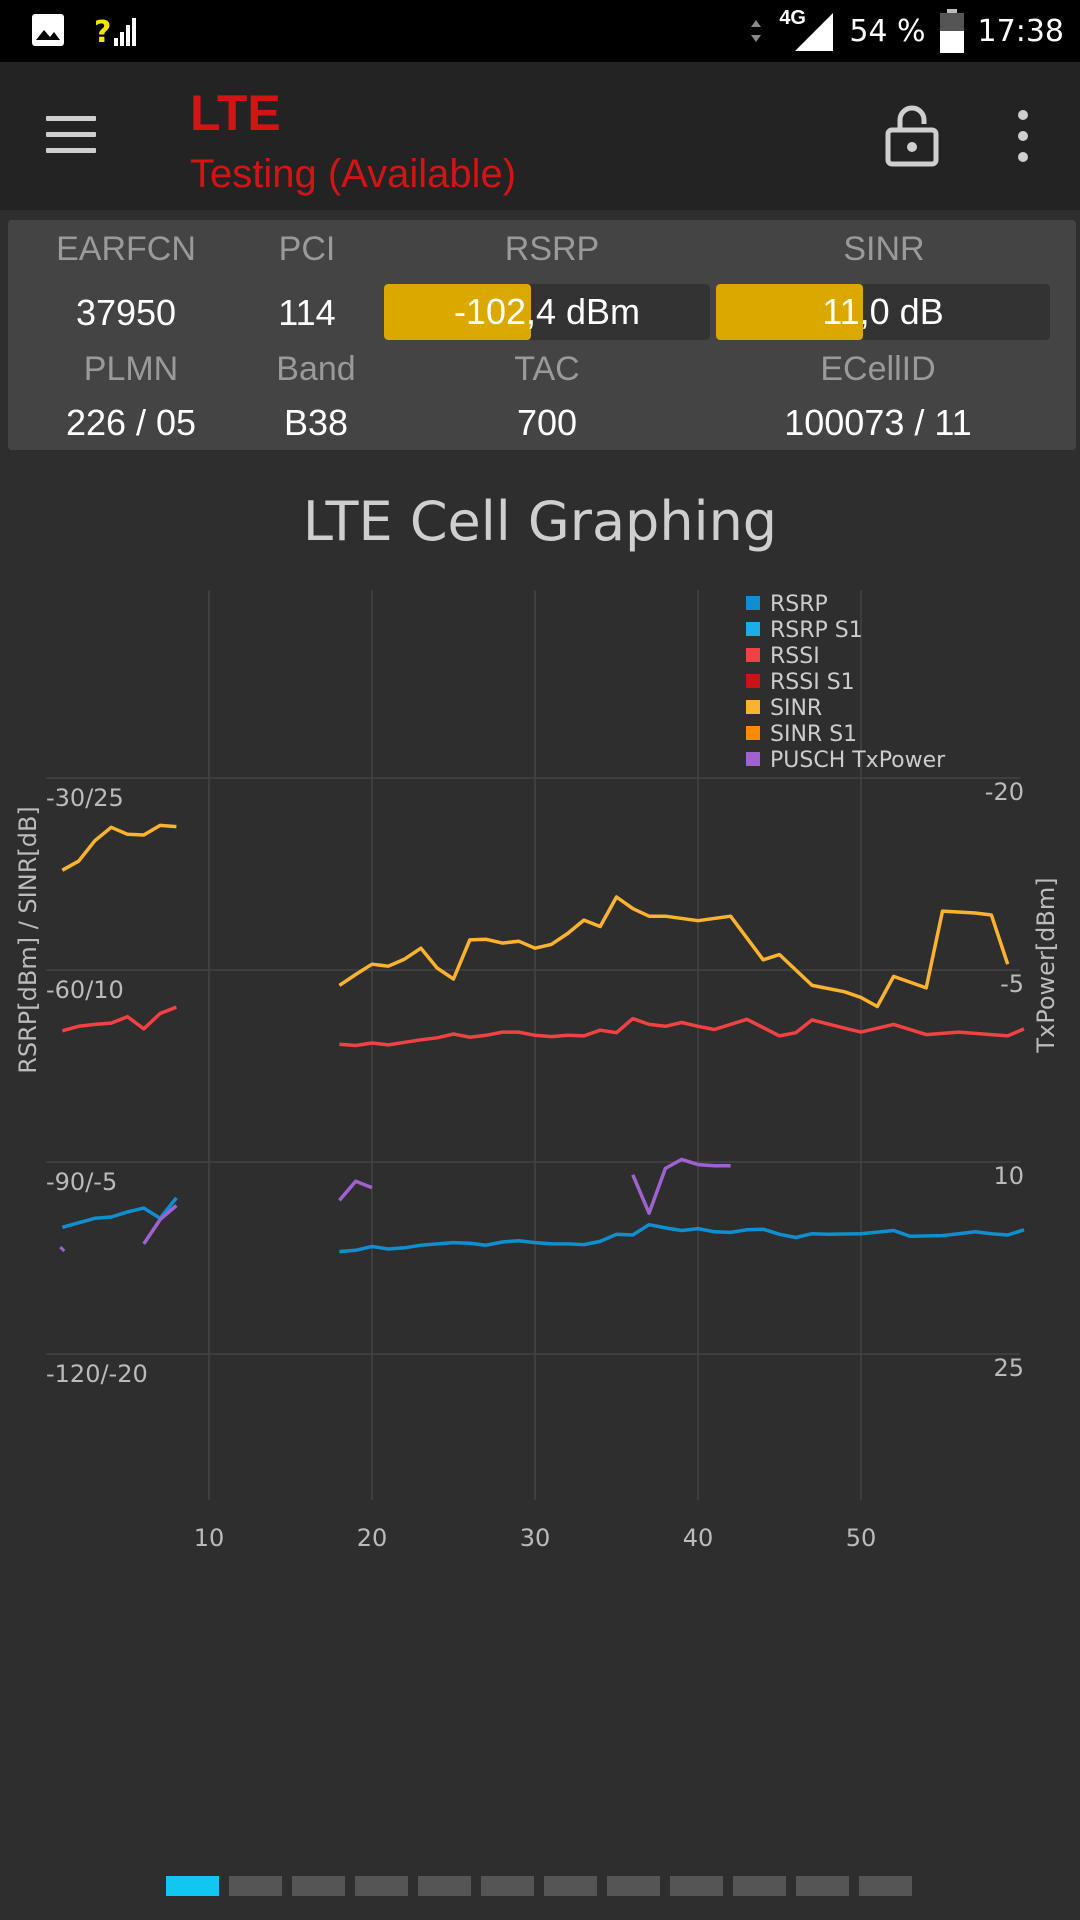  Describe the element at coordinates (951, 31) in the screenshot. I see `battery-icon` at that location.